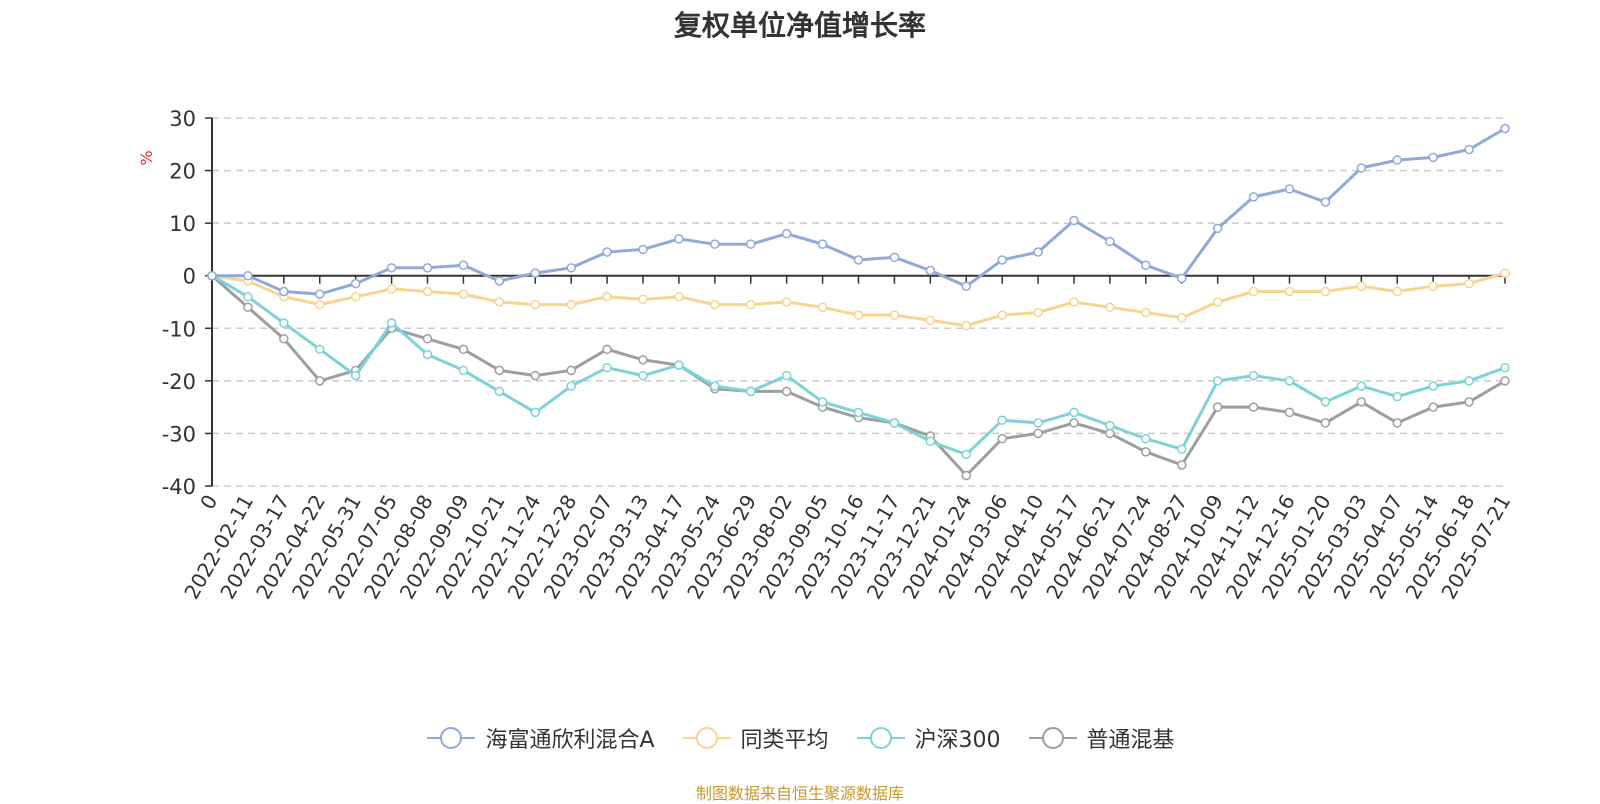 Image resolution: width=1600 pixels, height=804 pixels. Describe the element at coordinates (182, 224) in the screenshot. I see `y-tick-label: 10` at that location.